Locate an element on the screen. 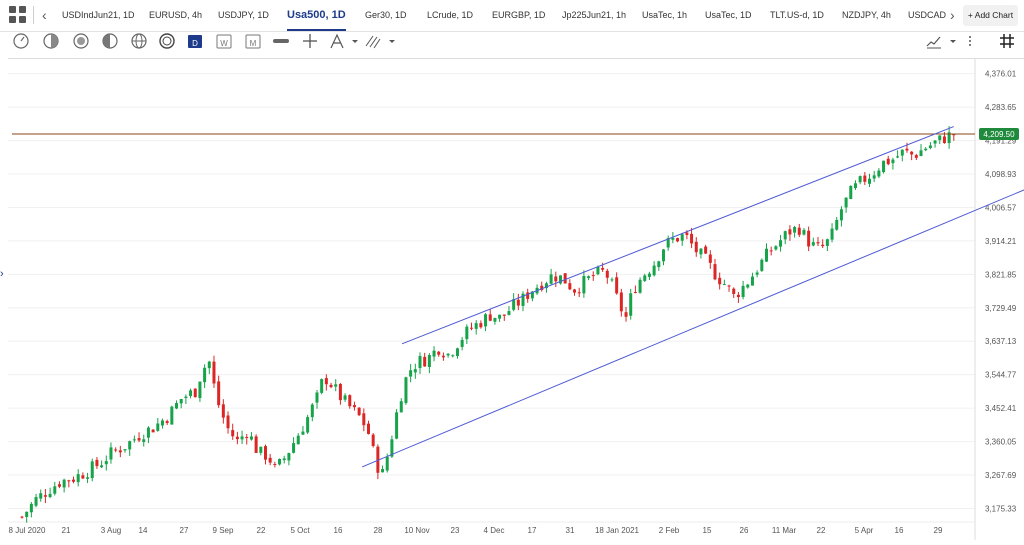  drawing-toolbar: D W M is located at coordinates (512, 43).